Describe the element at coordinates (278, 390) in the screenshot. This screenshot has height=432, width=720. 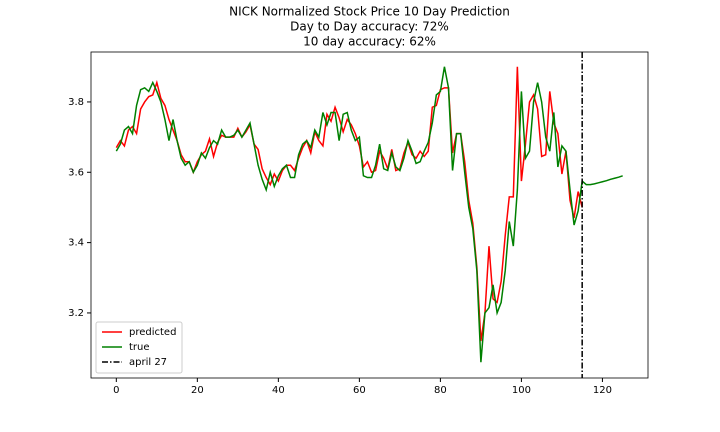
I see `x-tick-label: 40` at that location.